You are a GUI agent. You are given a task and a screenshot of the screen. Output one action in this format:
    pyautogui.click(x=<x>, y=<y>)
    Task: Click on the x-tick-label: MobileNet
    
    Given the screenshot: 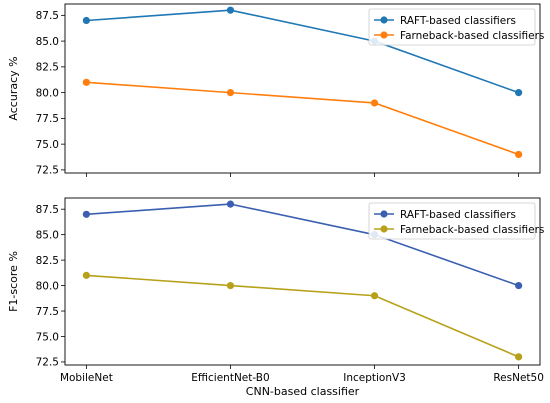 What is the action you would take?
    pyautogui.click(x=86, y=378)
    